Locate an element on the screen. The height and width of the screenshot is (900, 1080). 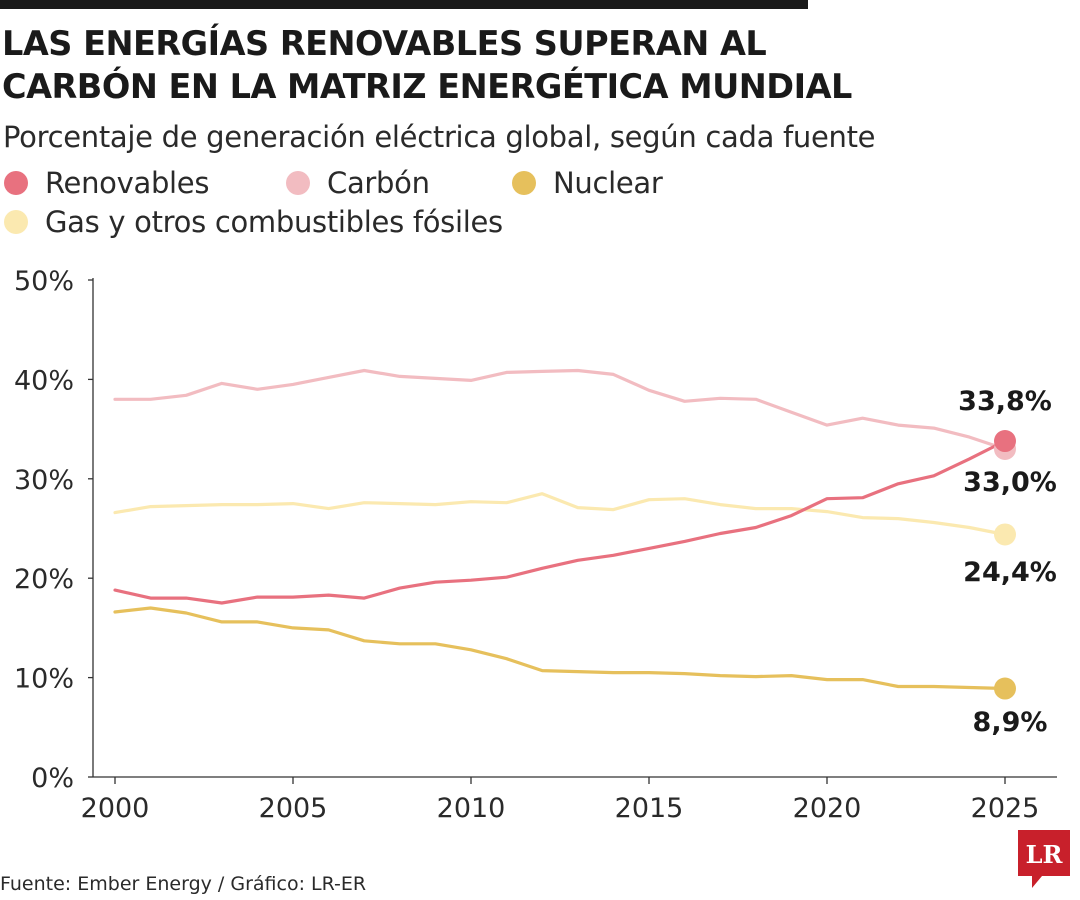
lr-logo: LR is located at coordinates (1044, 859).